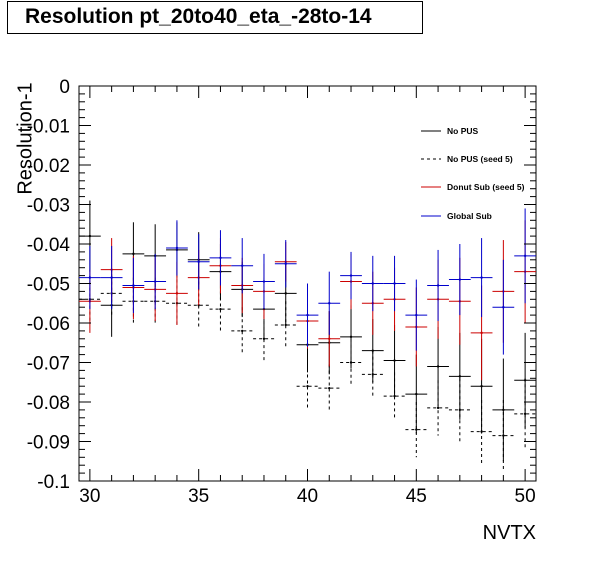 The width and height of the screenshot is (596, 572). Describe the element at coordinates (25, 138) in the screenshot. I see `y-axis-label: Resolution-1` at that location.